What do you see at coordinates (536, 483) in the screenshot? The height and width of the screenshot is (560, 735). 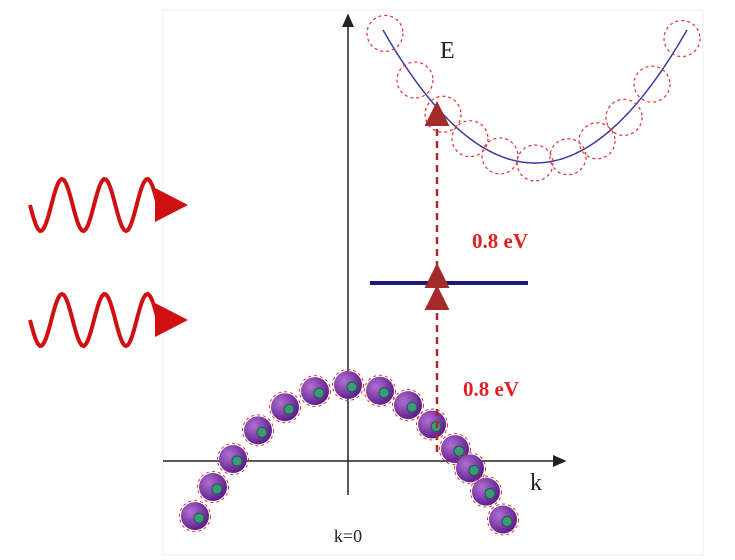 I see `k-label: k` at bounding box center [536, 483].